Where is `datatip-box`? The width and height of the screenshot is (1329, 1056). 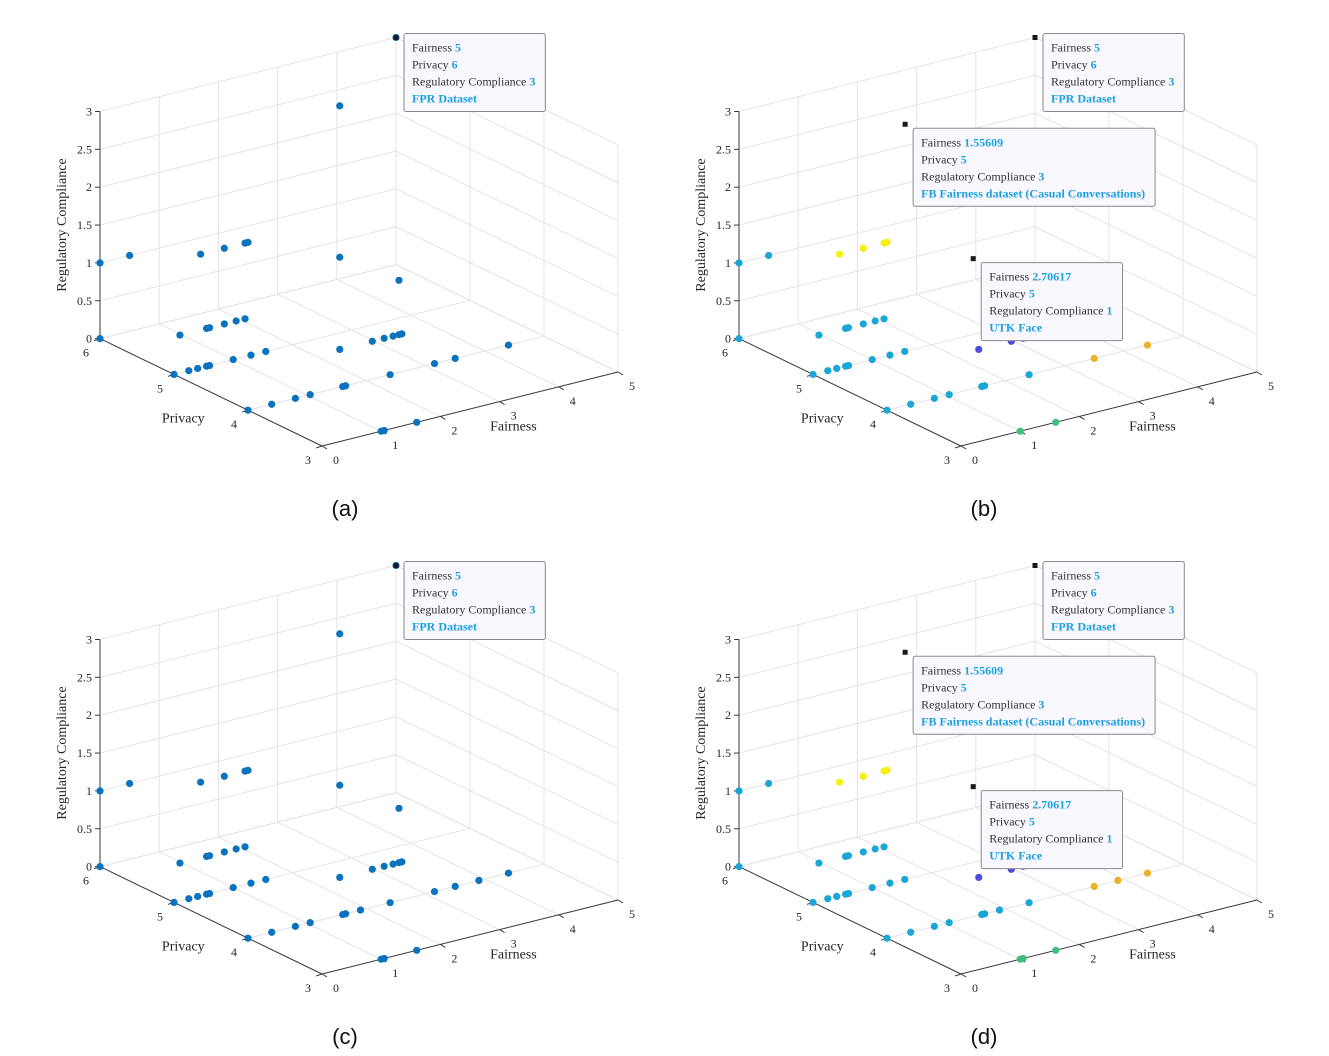
datatip-box is located at coordinates (474, 600).